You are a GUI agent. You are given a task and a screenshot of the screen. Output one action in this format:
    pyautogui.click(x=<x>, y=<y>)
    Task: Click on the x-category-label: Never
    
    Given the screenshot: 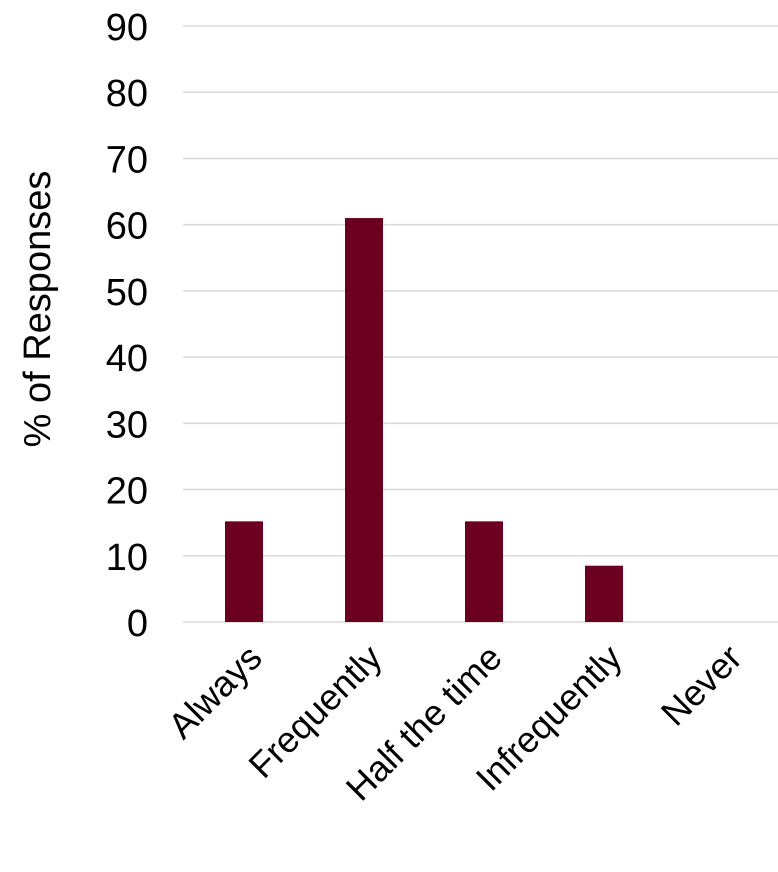 What is the action you would take?
    pyautogui.click(x=701, y=685)
    